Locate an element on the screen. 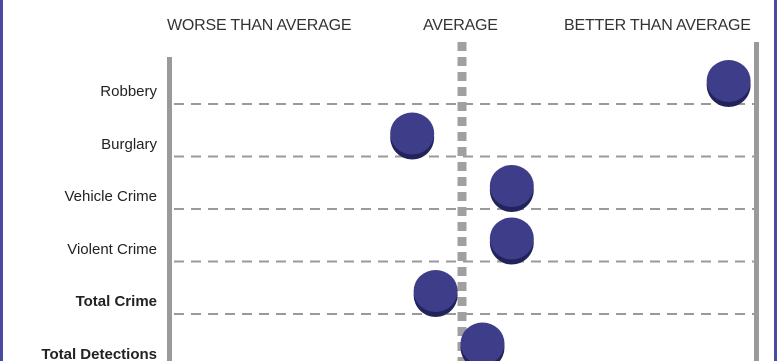 Image resolution: width=777 pixels, height=363 pixels. marker-burglary is located at coordinates (412, 133).